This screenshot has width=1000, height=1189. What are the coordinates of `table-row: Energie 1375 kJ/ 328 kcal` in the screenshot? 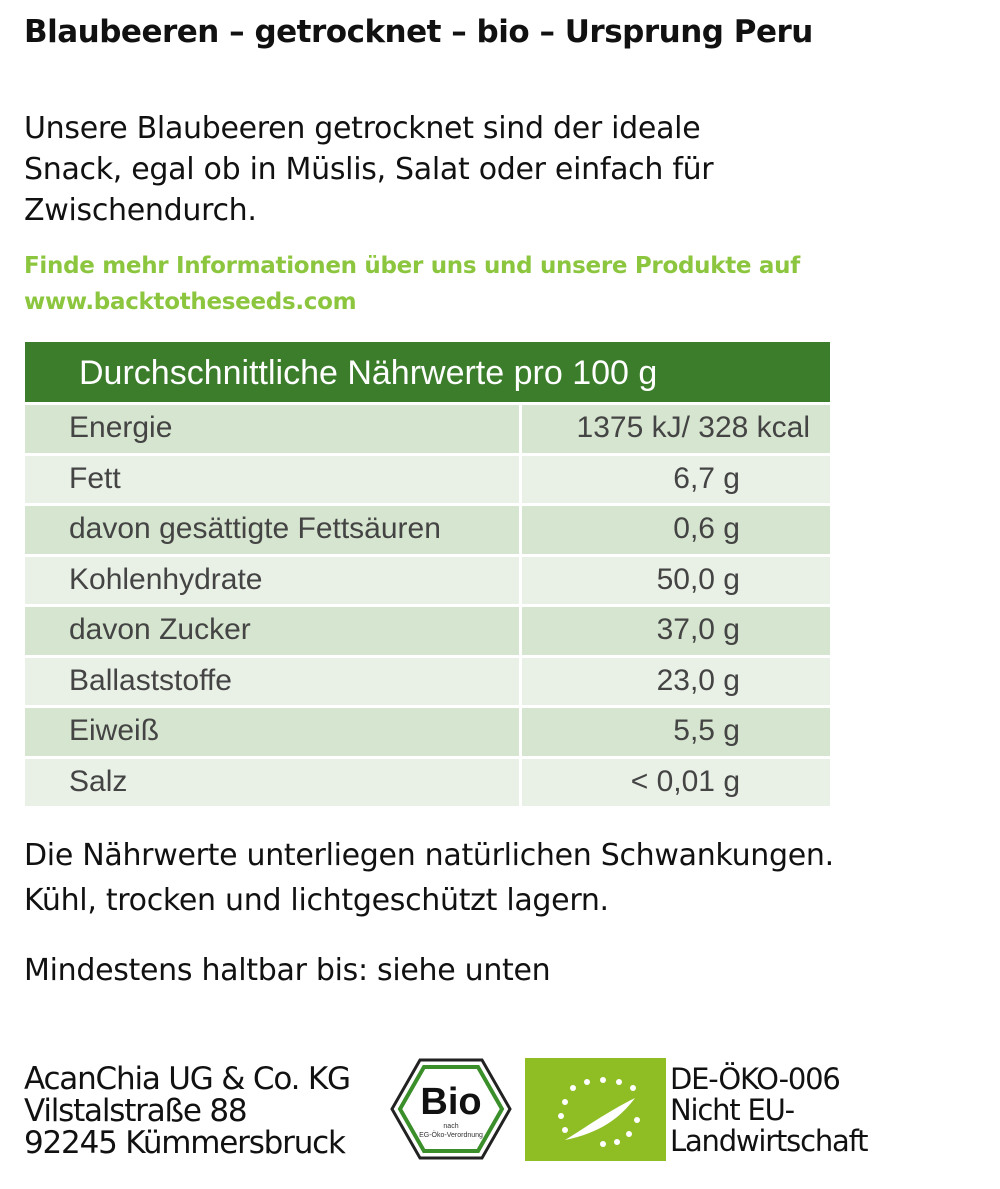 It's located at (427, 427).